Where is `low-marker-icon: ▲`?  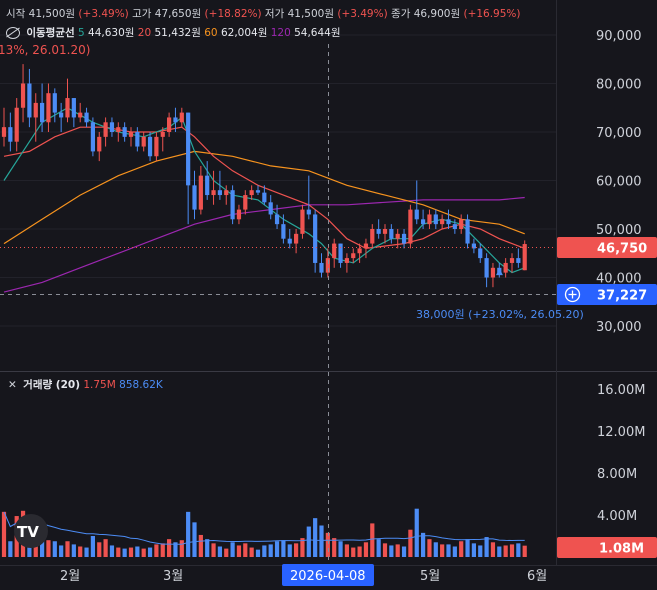
low-marker-icon: ▲ is located at coordinates (499, 272).